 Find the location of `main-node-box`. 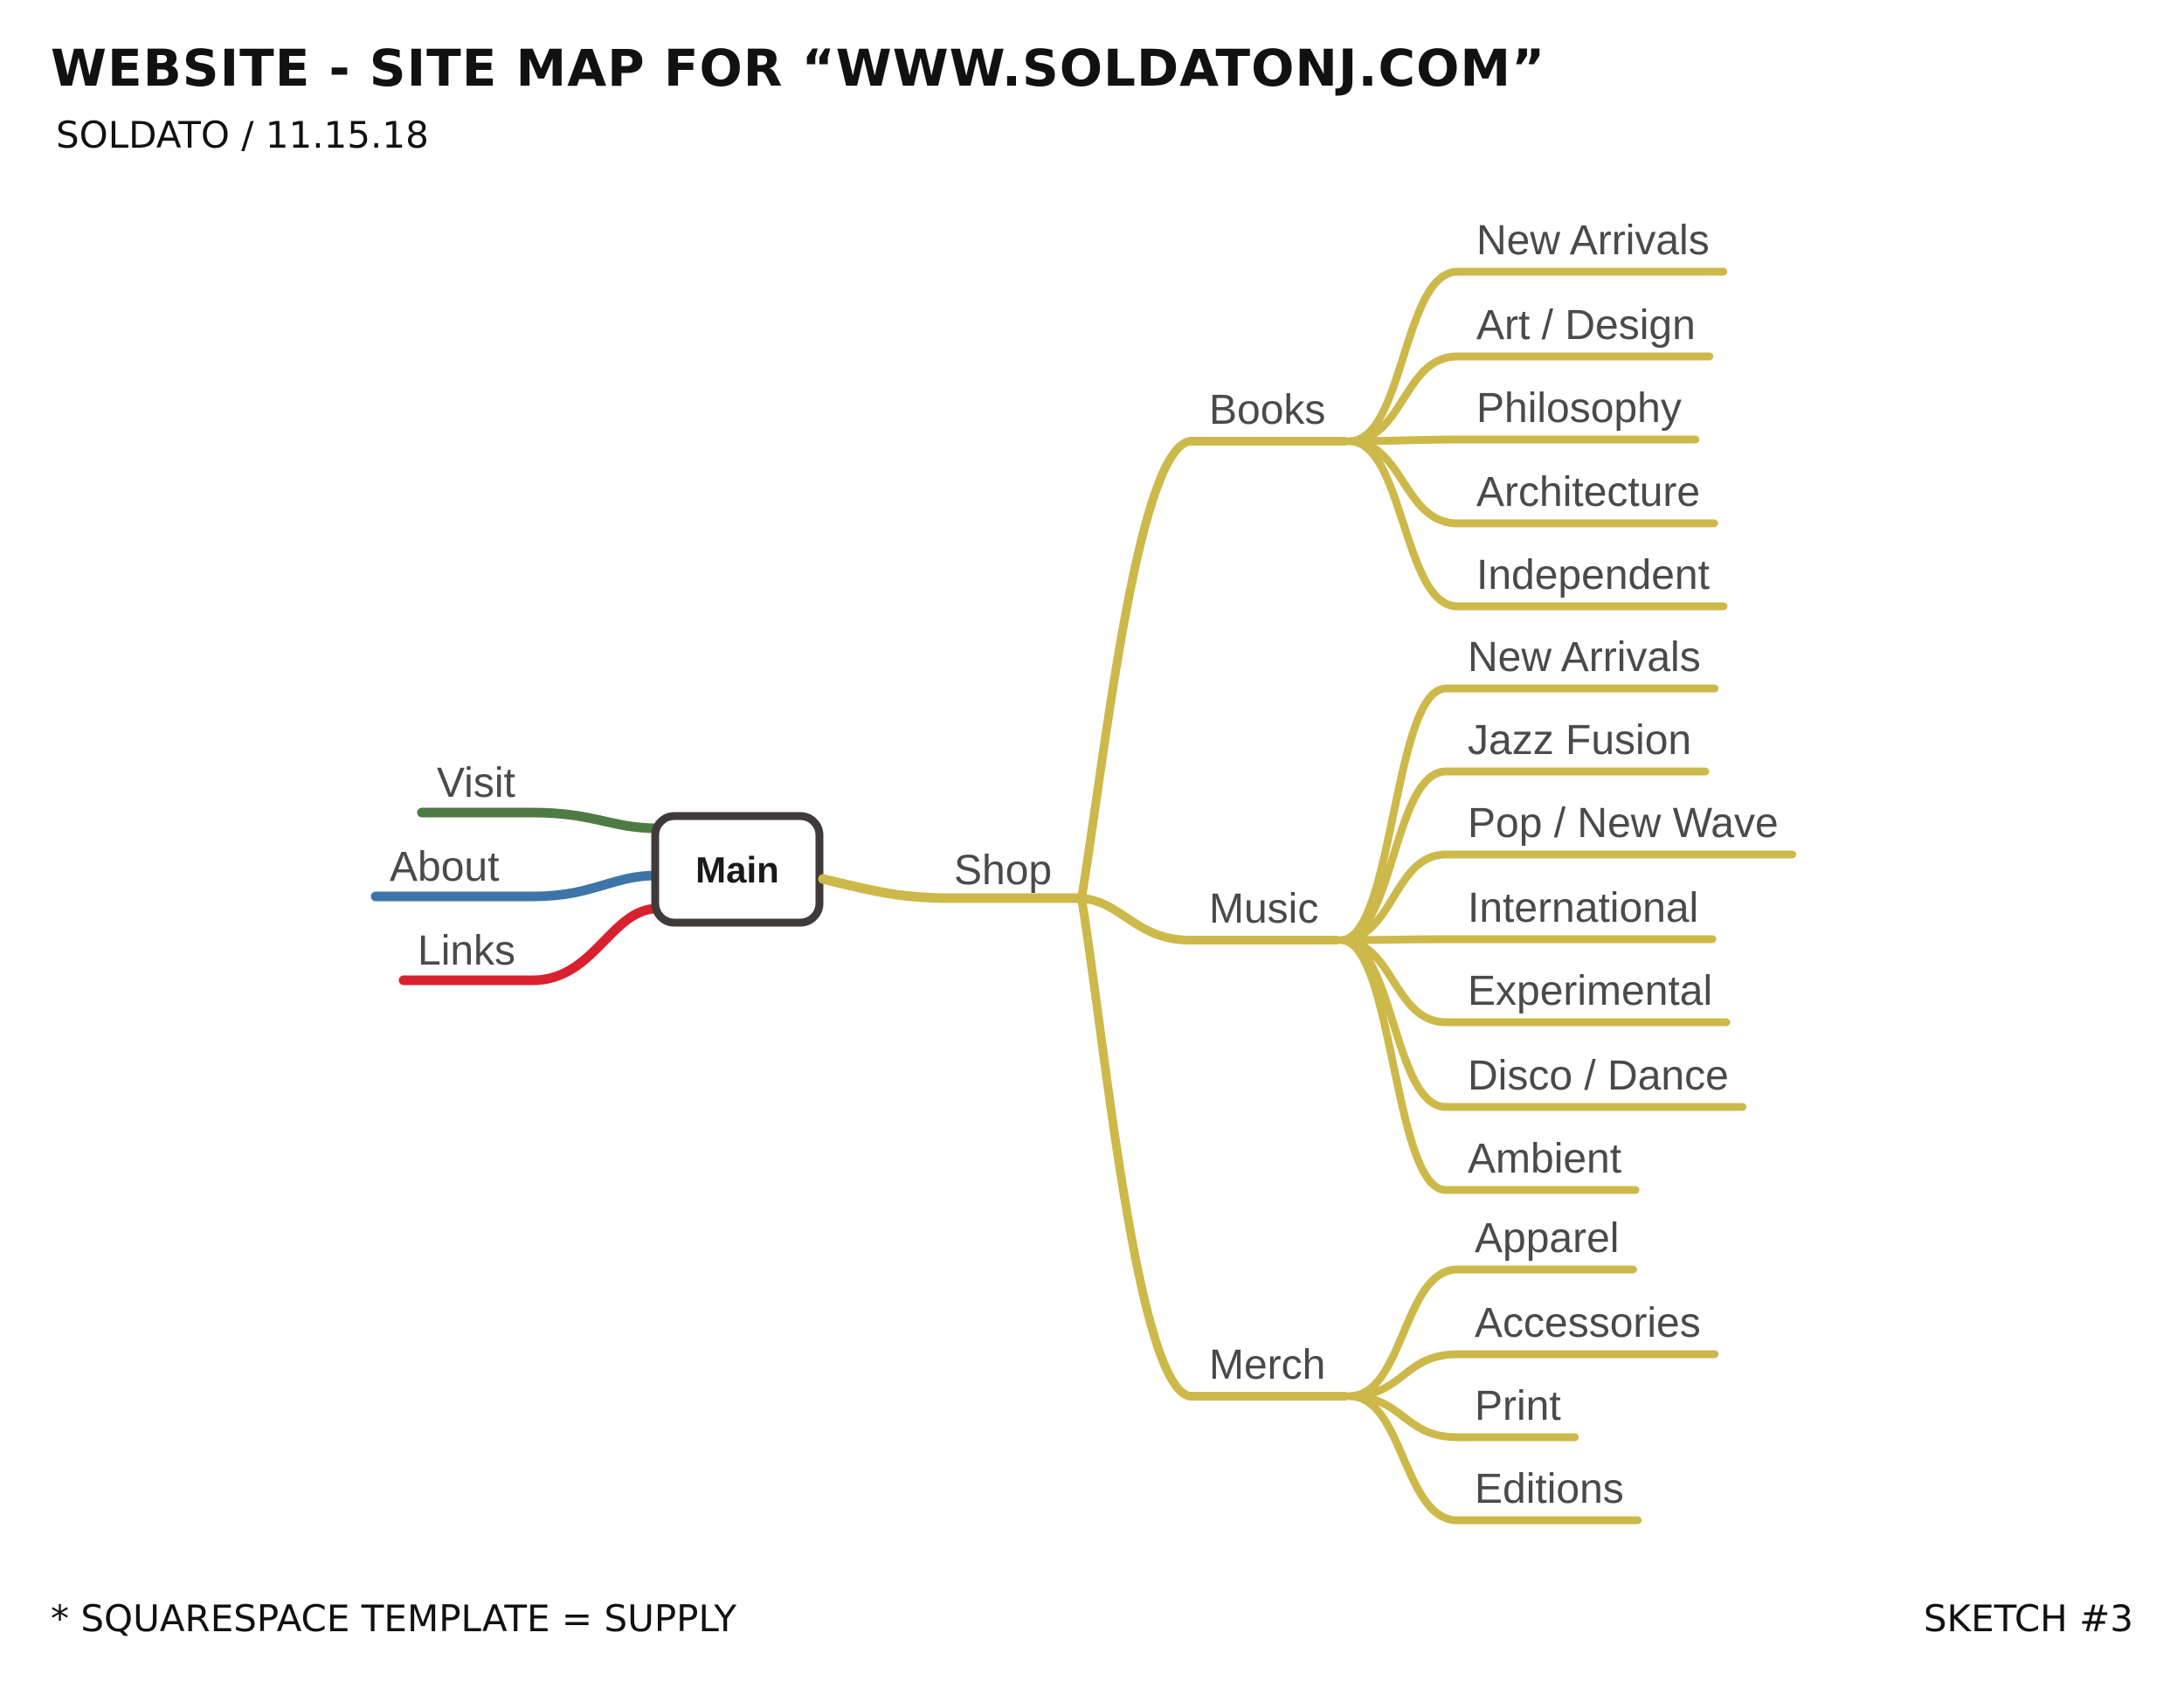

main-node-box is located at coordinates (737, 869).